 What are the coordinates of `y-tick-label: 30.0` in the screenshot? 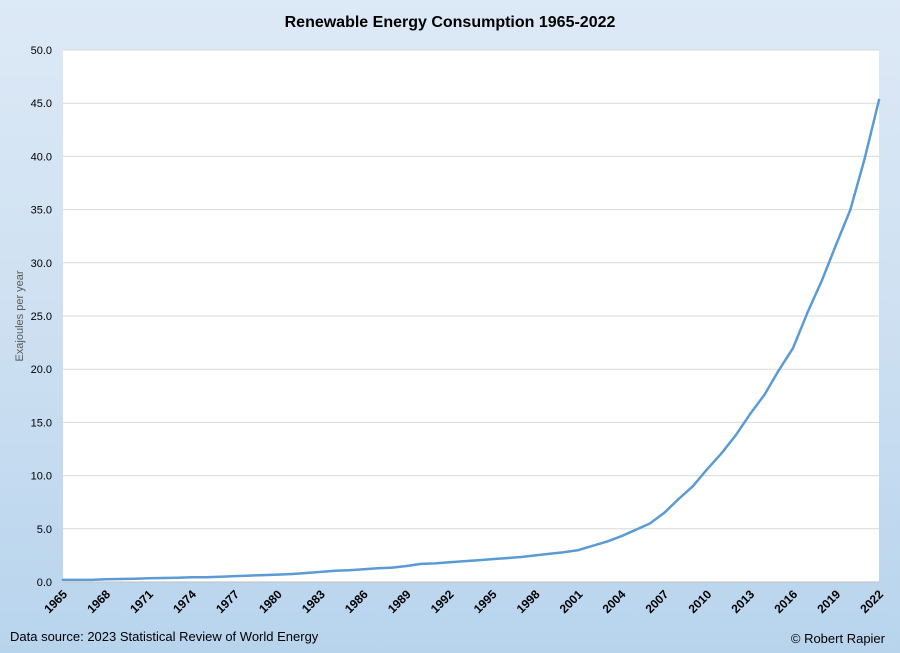 It's located at (41, 264).